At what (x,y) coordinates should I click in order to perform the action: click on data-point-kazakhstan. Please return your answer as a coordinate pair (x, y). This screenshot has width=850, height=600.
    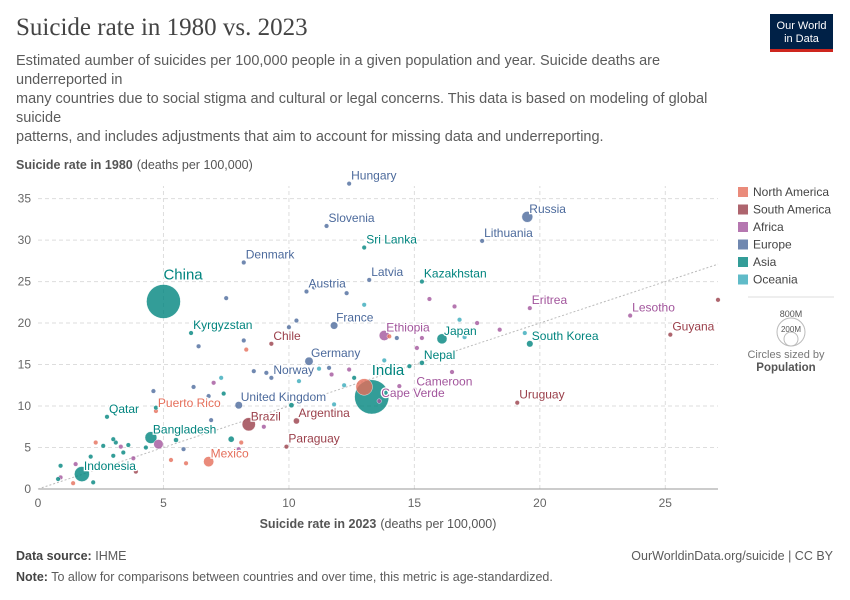
    Looking at the image, I should click on (422, 282).